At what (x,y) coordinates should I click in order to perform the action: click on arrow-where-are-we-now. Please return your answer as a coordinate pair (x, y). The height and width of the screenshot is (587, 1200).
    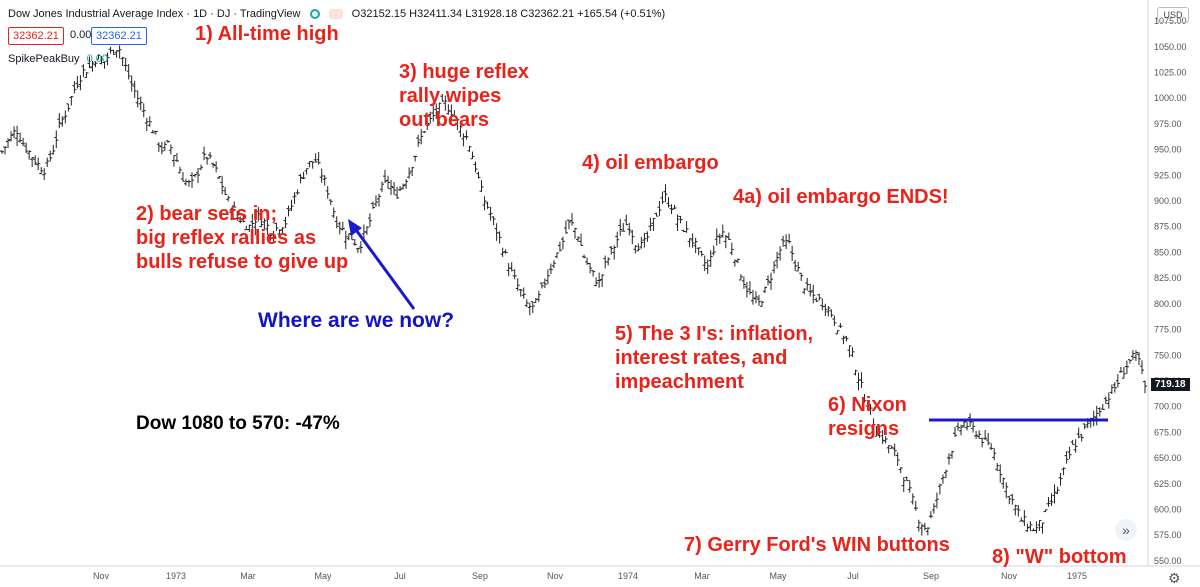
    Looking at the image, I should click on (382, 264).